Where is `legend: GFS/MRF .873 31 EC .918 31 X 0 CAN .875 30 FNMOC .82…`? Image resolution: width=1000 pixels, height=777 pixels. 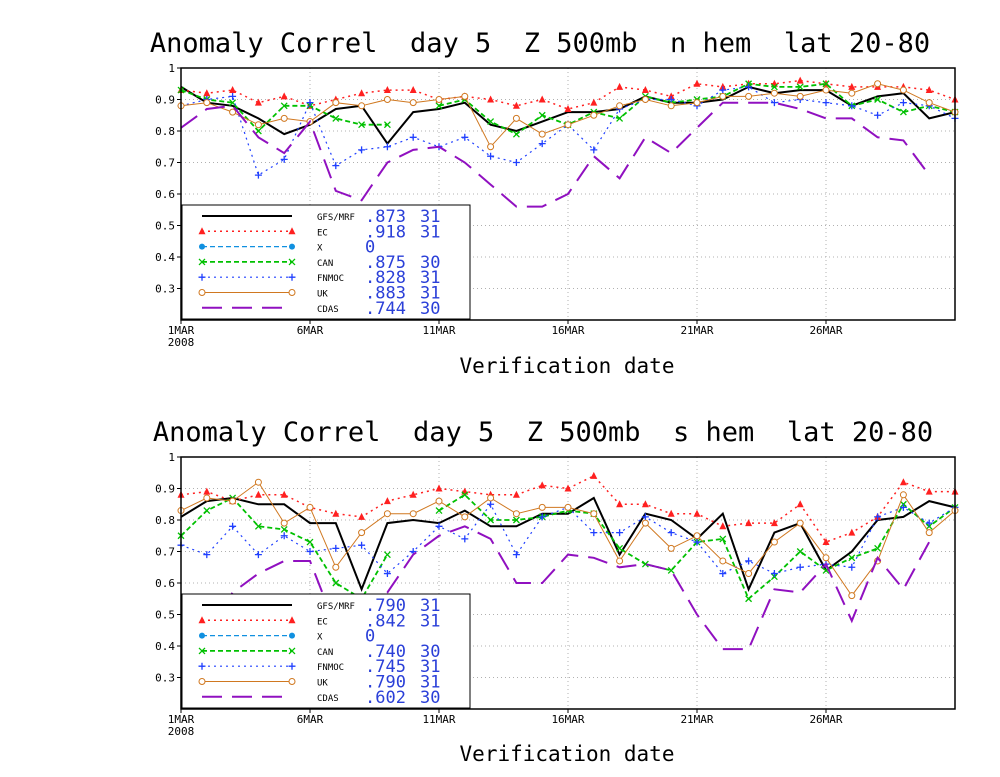 legend: GFS/MRF .873 31 EC .918 31 X 0 CAN .875 30 FNMOC .82… is located at coordinates (326, 262).